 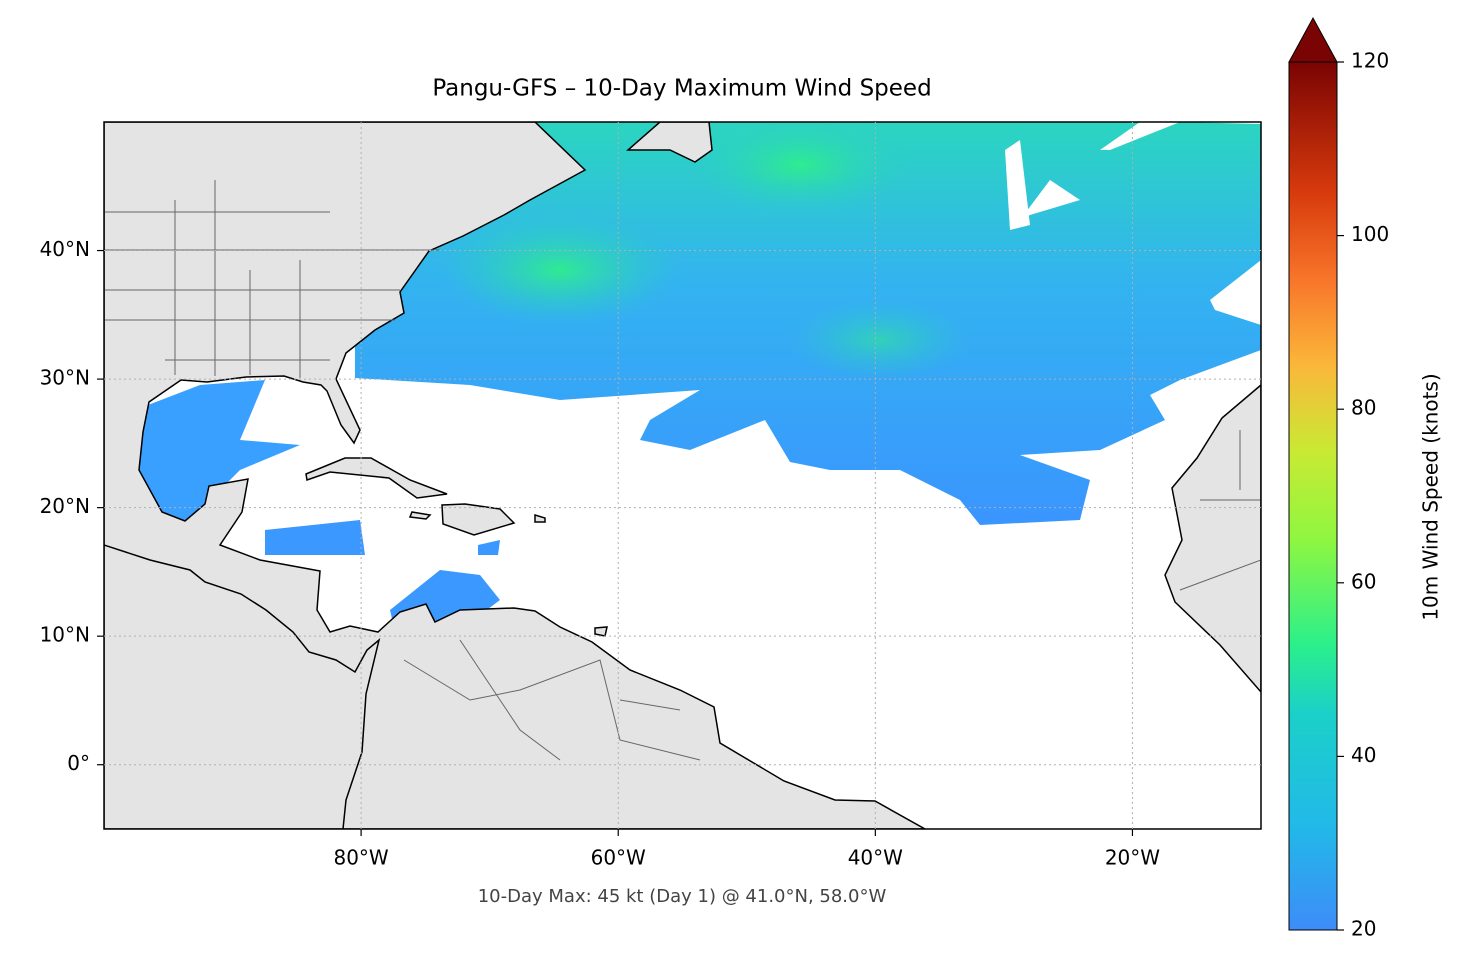 What do you see at coordinates (1370, 61) in the screenshot?
I see `colorbar-tick-label: 120` at bounding box center [1370, 61].